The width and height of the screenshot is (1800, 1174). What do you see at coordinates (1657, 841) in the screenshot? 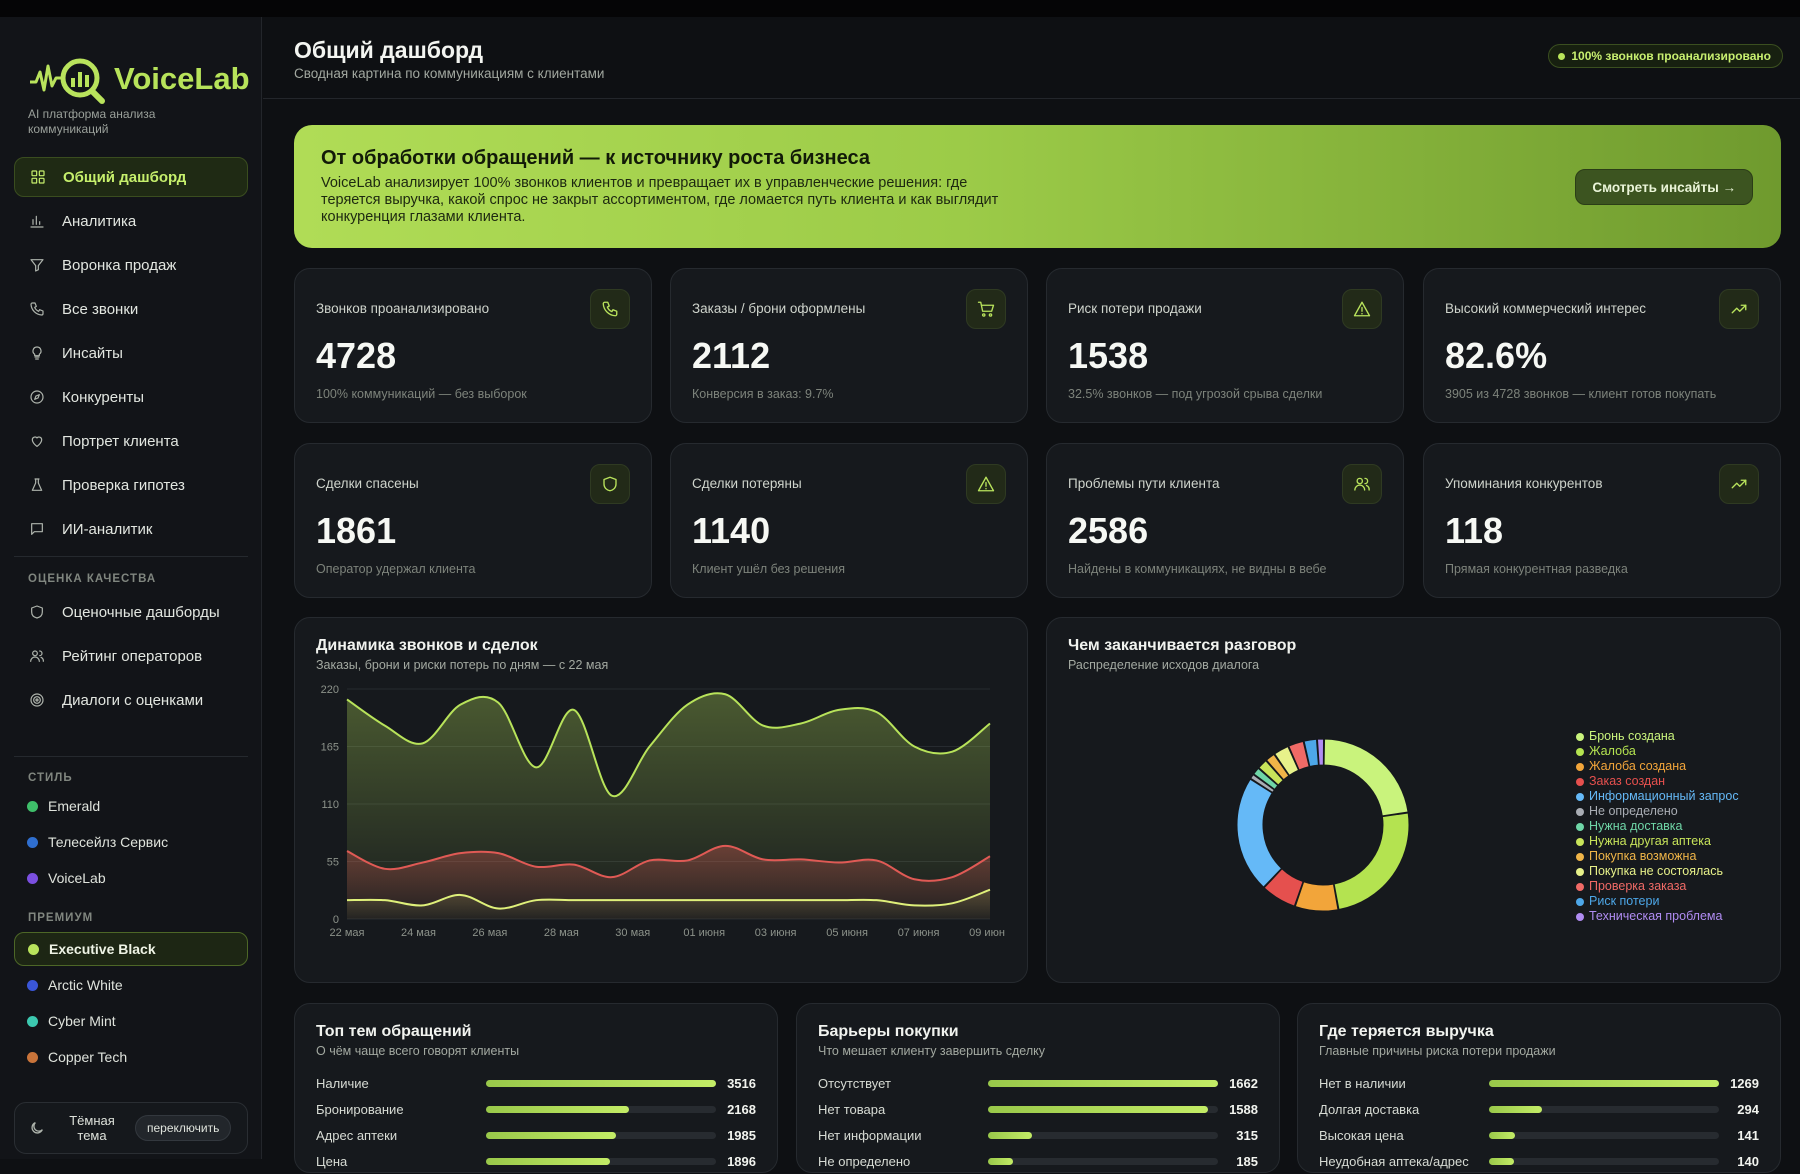
I see `legend-item: Нужна другая аптека` at bounding box center [1657, 841].